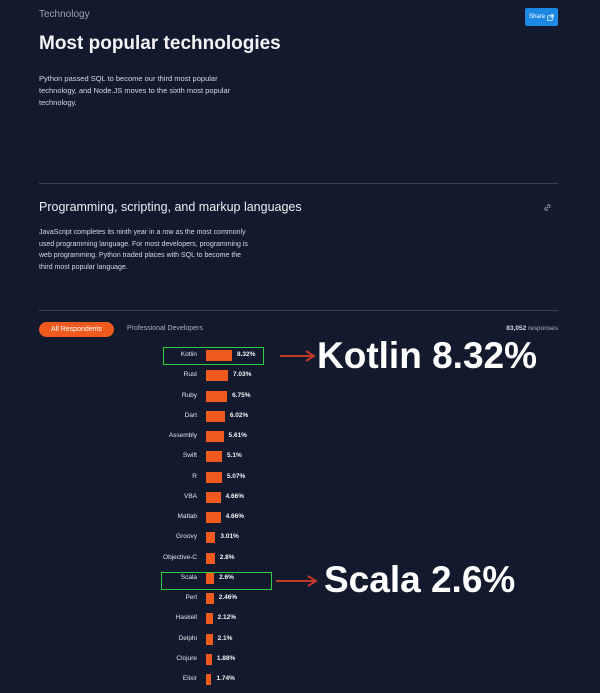 This screenshot has width=600, height=693. What do you see at coordinates (237, 435) in the screenshot?
I see `bar-value-label: 5.61%` at bounding box center [237, 435].